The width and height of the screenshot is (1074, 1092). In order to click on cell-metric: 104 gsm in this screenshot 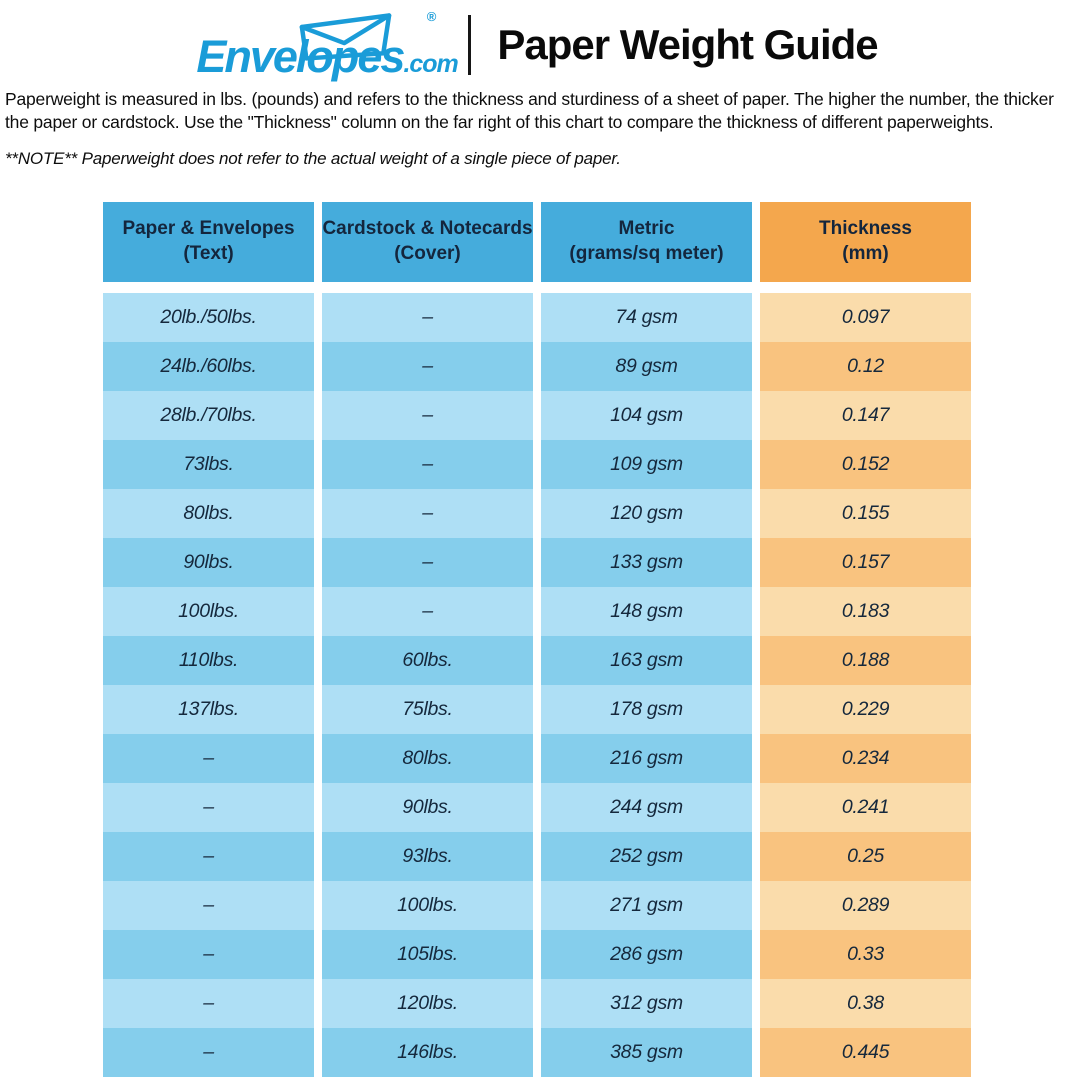, I will do `click(646, 415)`.